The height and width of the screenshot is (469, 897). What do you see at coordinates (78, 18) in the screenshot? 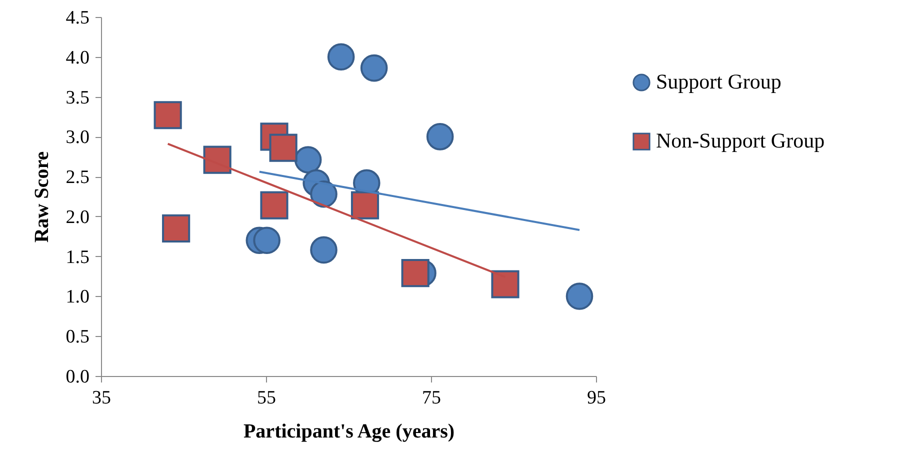
I see `y-tick-label: 4.5` at bounding box center [78, 18].